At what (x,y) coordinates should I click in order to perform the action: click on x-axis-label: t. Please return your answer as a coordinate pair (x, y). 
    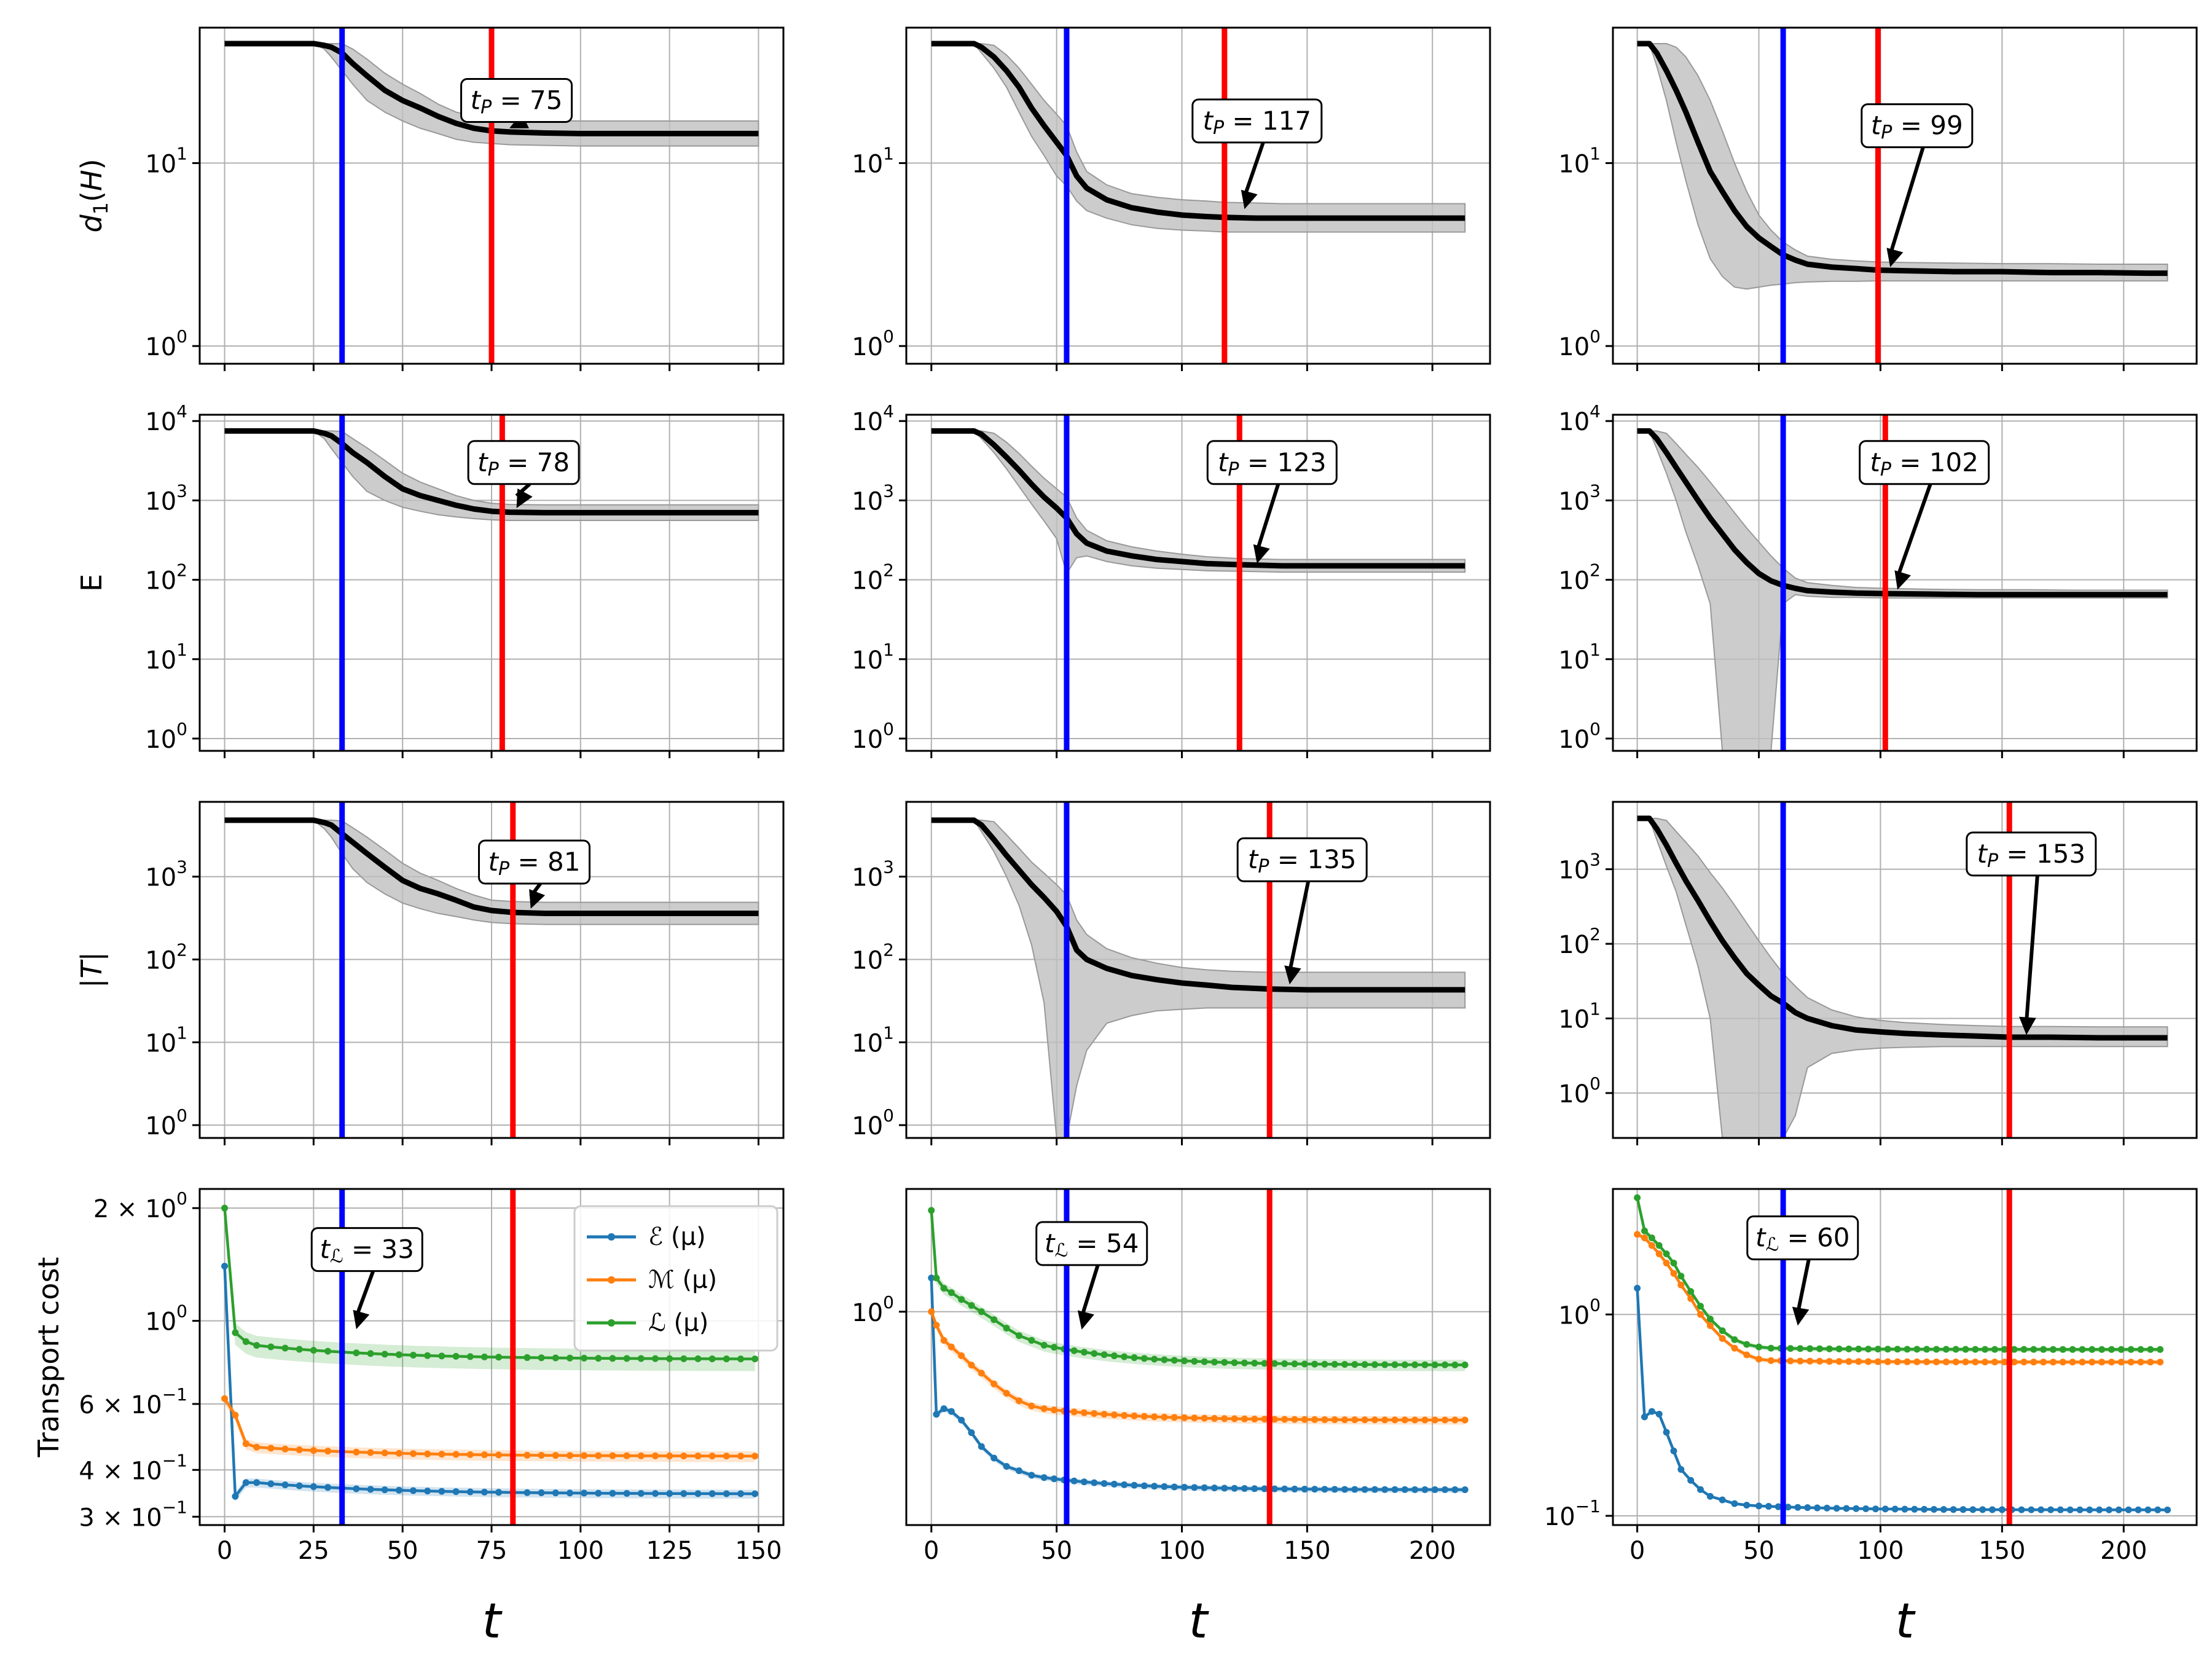
    Looking at the image, I should click on (1199, 1621).